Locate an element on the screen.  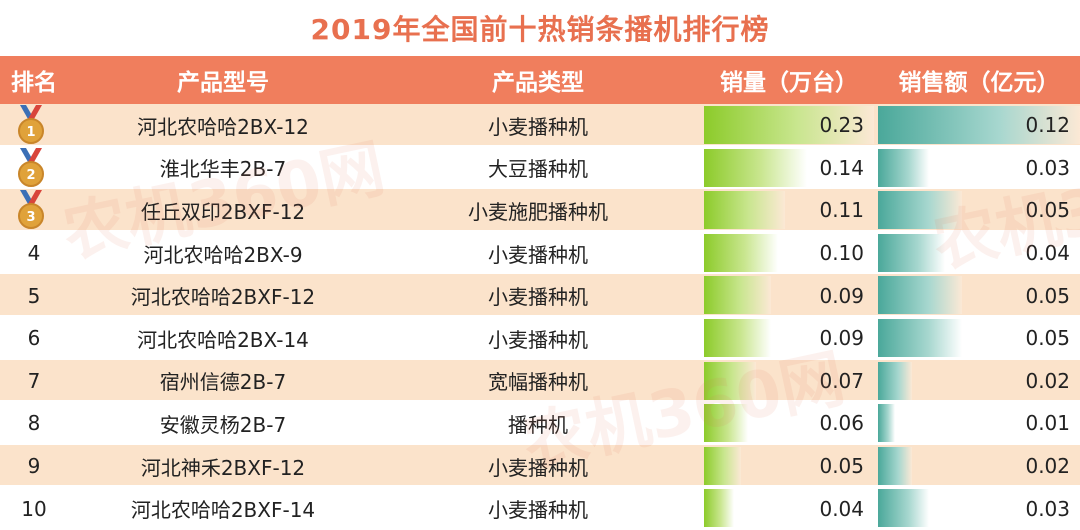
table-row: 5 河北农哈哈2BXF-12 小麦播种机 0.09 0.05 is located at coordinates (540, 295).